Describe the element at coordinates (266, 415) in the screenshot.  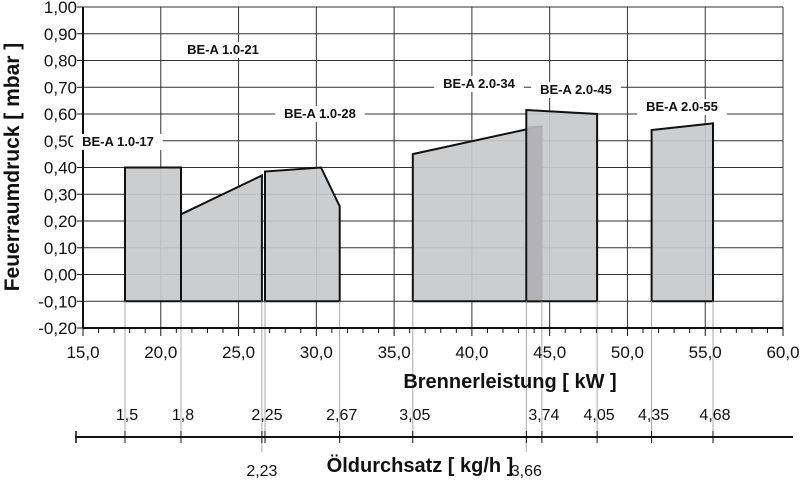
I see `oil-flow-label: 2,25` at that location.